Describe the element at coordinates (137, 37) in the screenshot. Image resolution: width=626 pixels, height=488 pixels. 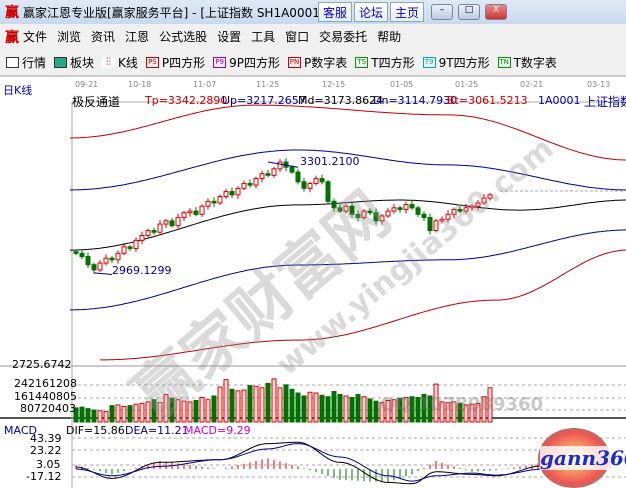
I see `menu-item: 江恩` at that location.